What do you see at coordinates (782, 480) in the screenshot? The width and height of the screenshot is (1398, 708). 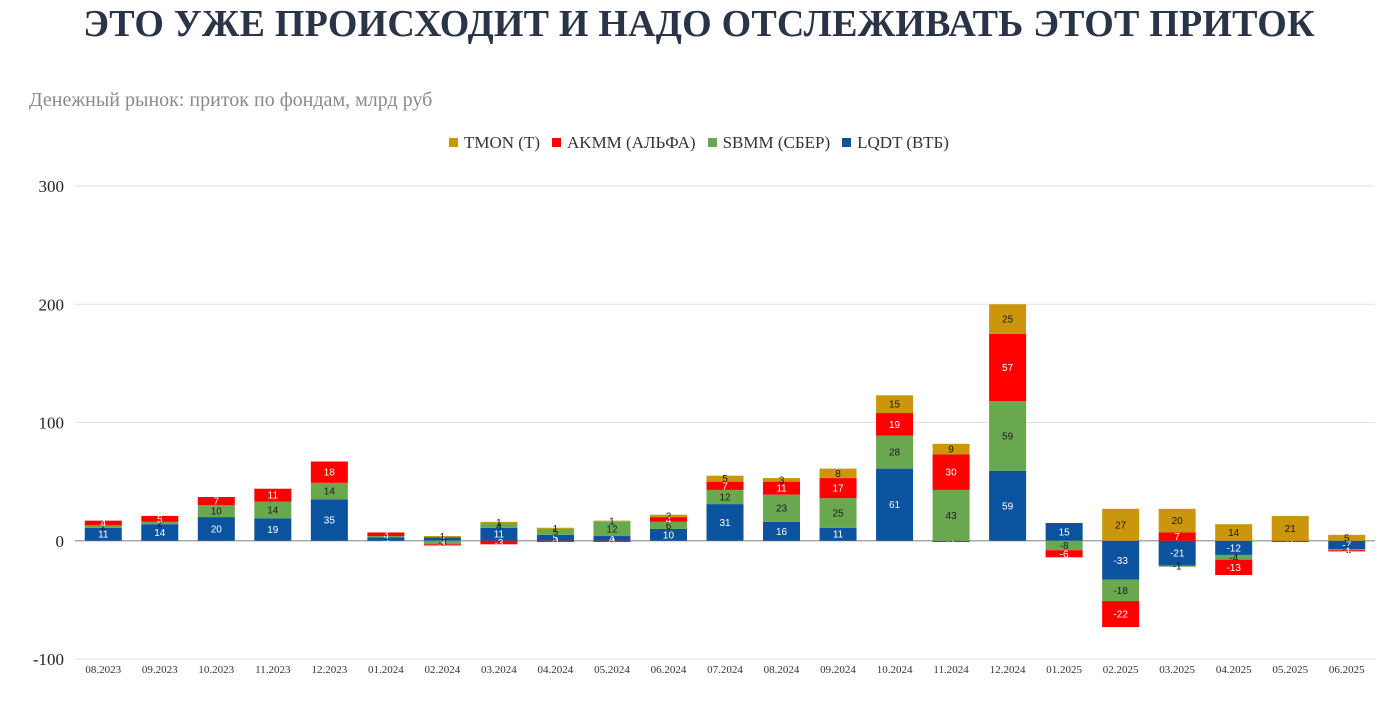 I see `data-label: 3` at bounding box center [782, 480].